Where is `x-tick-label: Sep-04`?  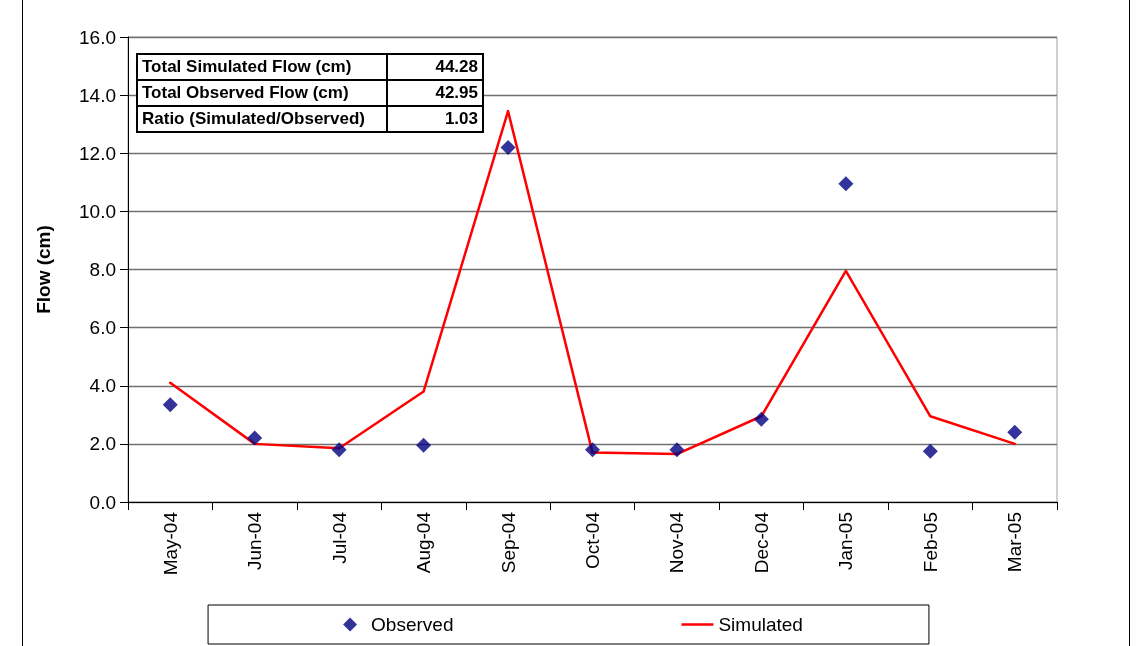
x-tick-label: Sep-04 is located at coordinates (508, 542).